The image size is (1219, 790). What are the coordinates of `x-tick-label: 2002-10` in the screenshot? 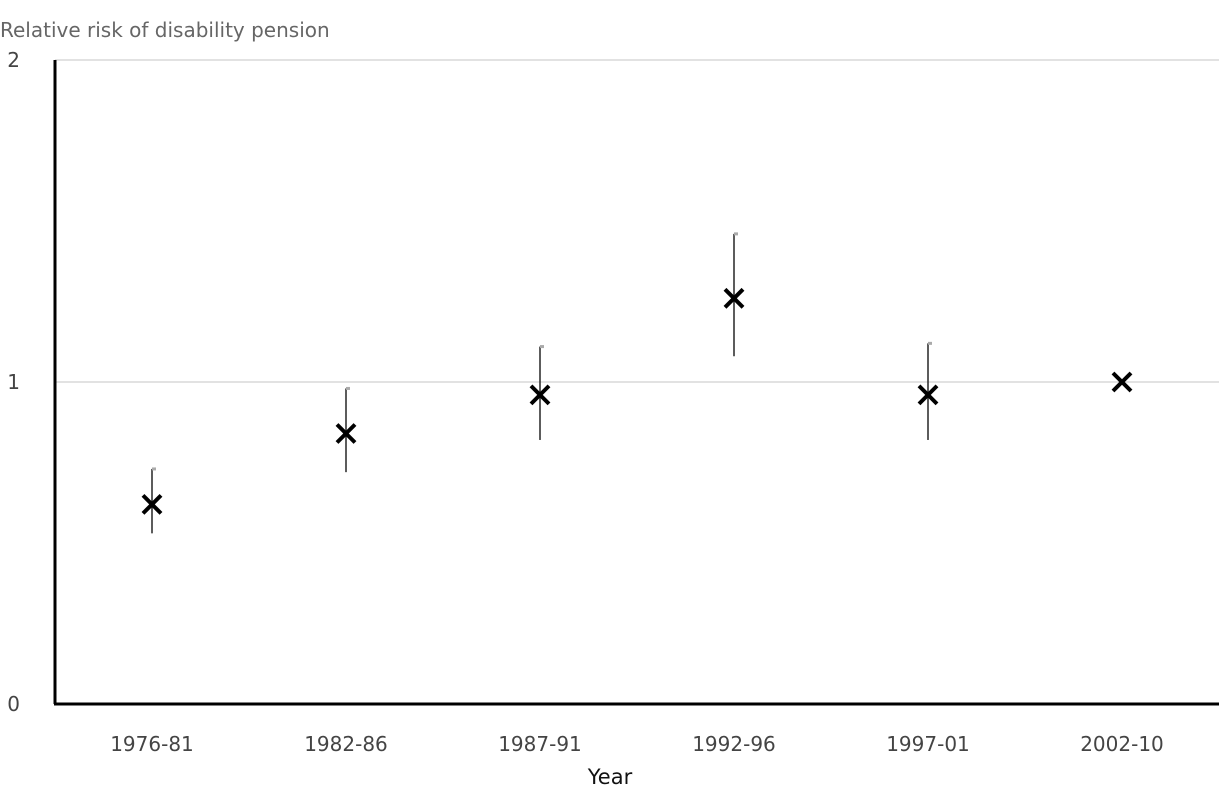 It's located at (1122, 744).